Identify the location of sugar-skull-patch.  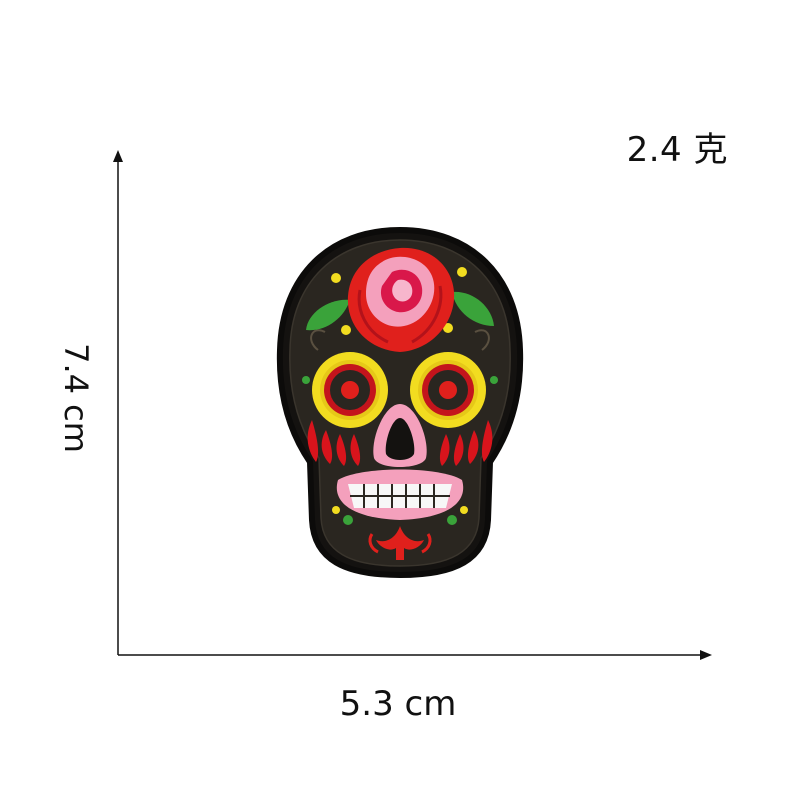
(400, 402).